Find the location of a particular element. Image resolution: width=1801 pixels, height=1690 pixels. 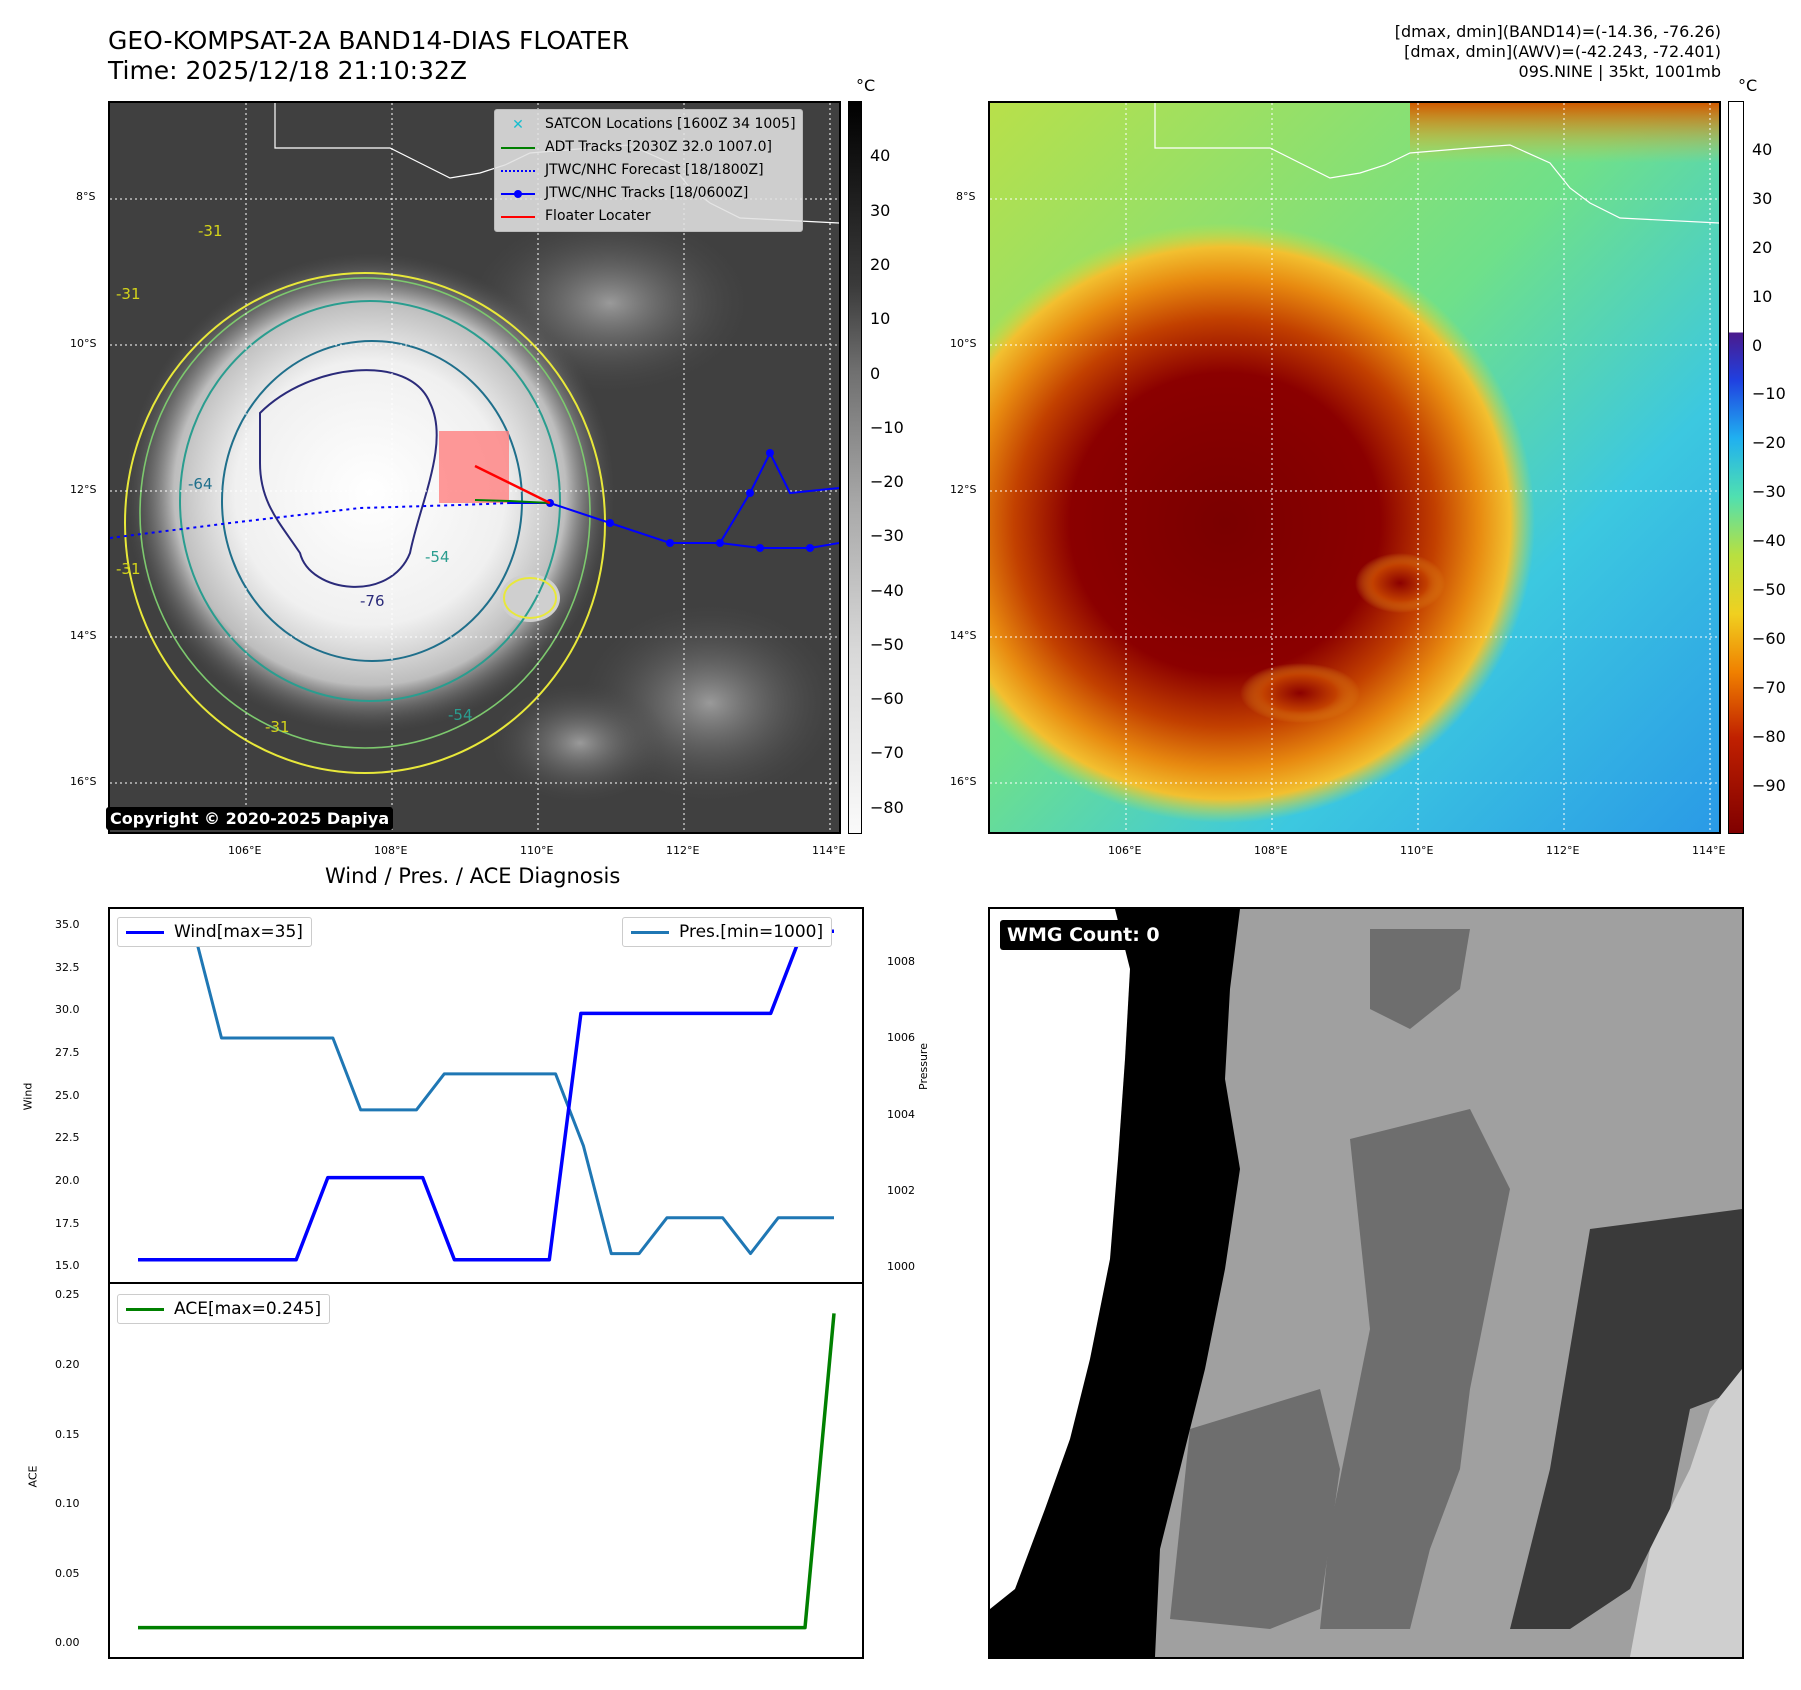

colorbar-tick: 30 is located at coordinates (1762, 198).